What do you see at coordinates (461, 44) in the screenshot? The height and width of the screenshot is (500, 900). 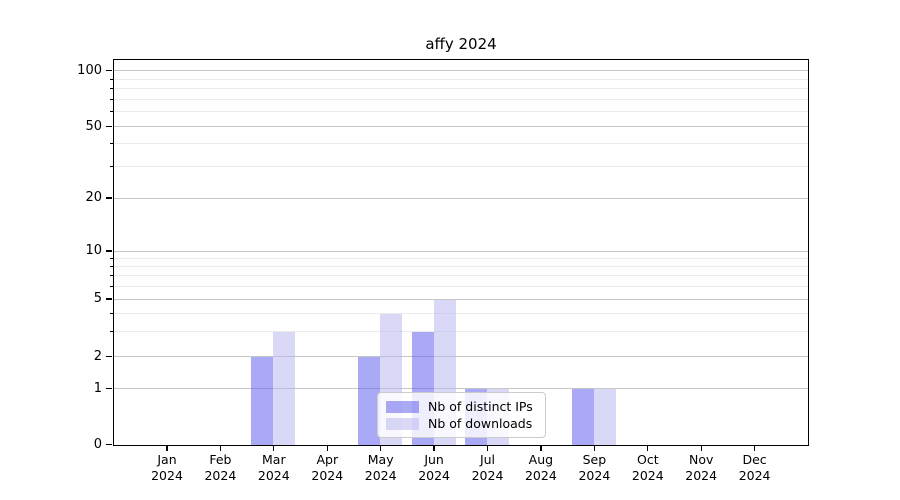 I see `chart-title: affy 2024` at bounding box center [461, 44].